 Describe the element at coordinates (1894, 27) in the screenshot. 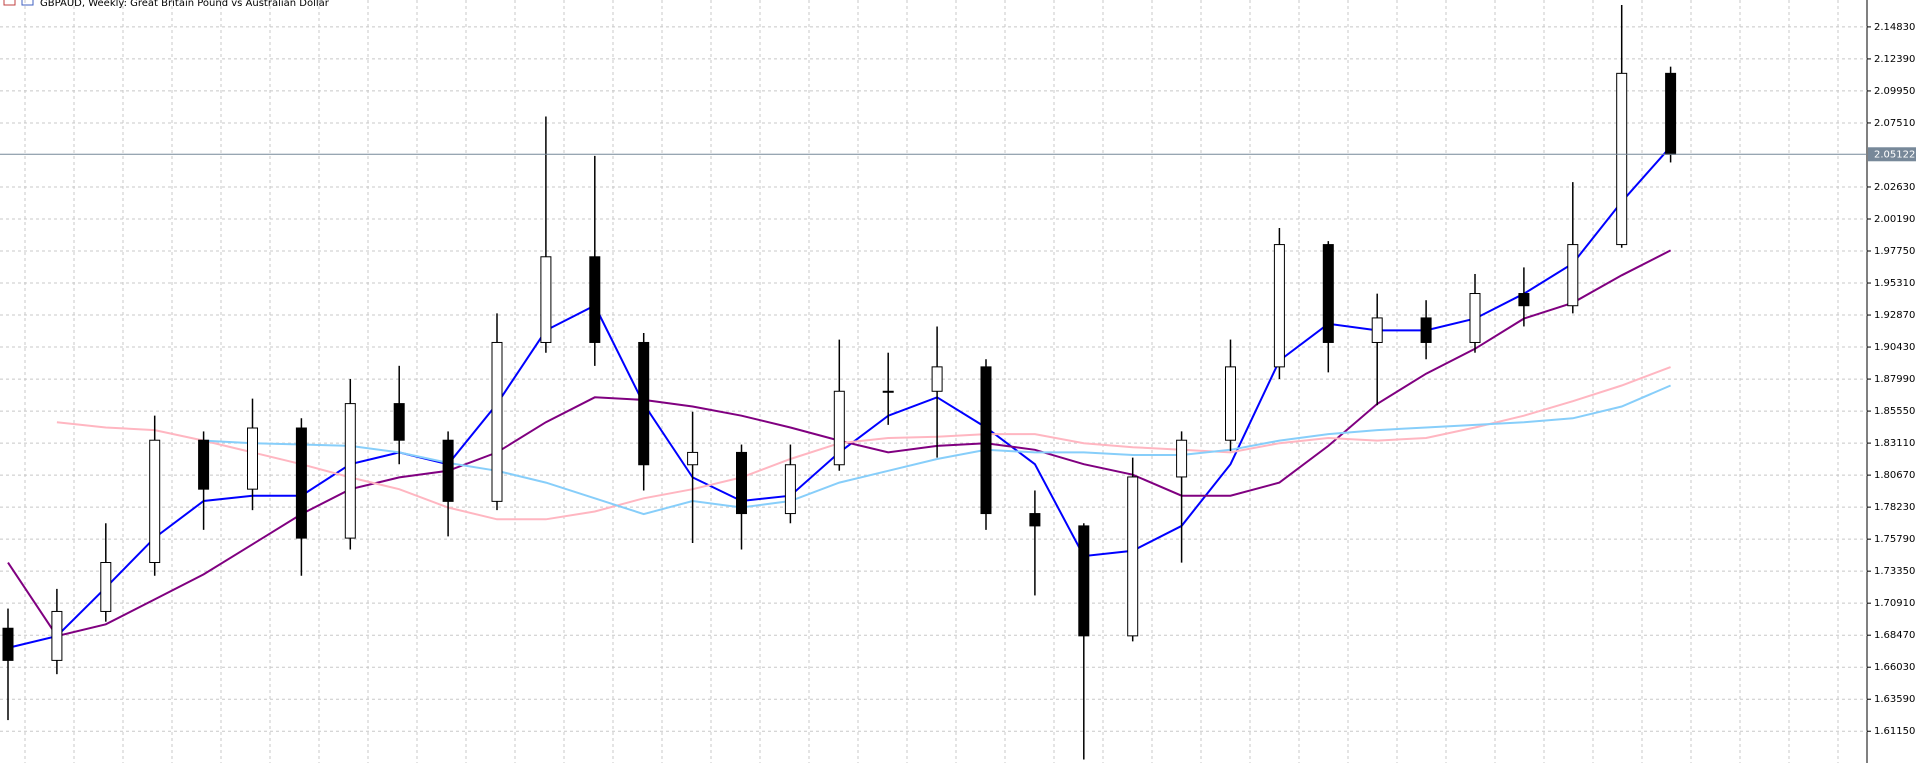

I see `y-tick-label: 2.14830` at that location.